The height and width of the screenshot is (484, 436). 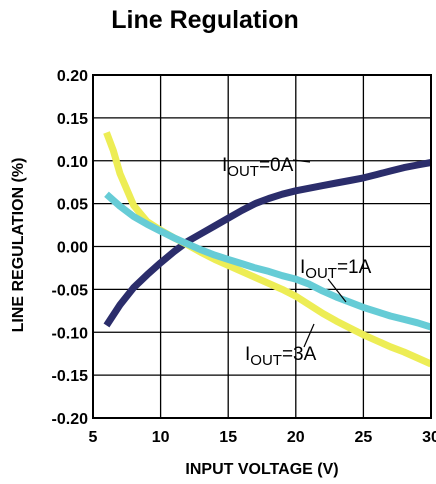 I want to click on series-label: IOUT=1A, so click(x=336, y=269).